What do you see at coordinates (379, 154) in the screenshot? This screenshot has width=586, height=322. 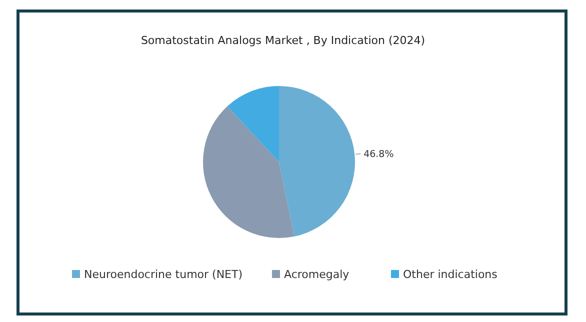 I see `data-label: 46.8%` at bounding box center [379, 154].